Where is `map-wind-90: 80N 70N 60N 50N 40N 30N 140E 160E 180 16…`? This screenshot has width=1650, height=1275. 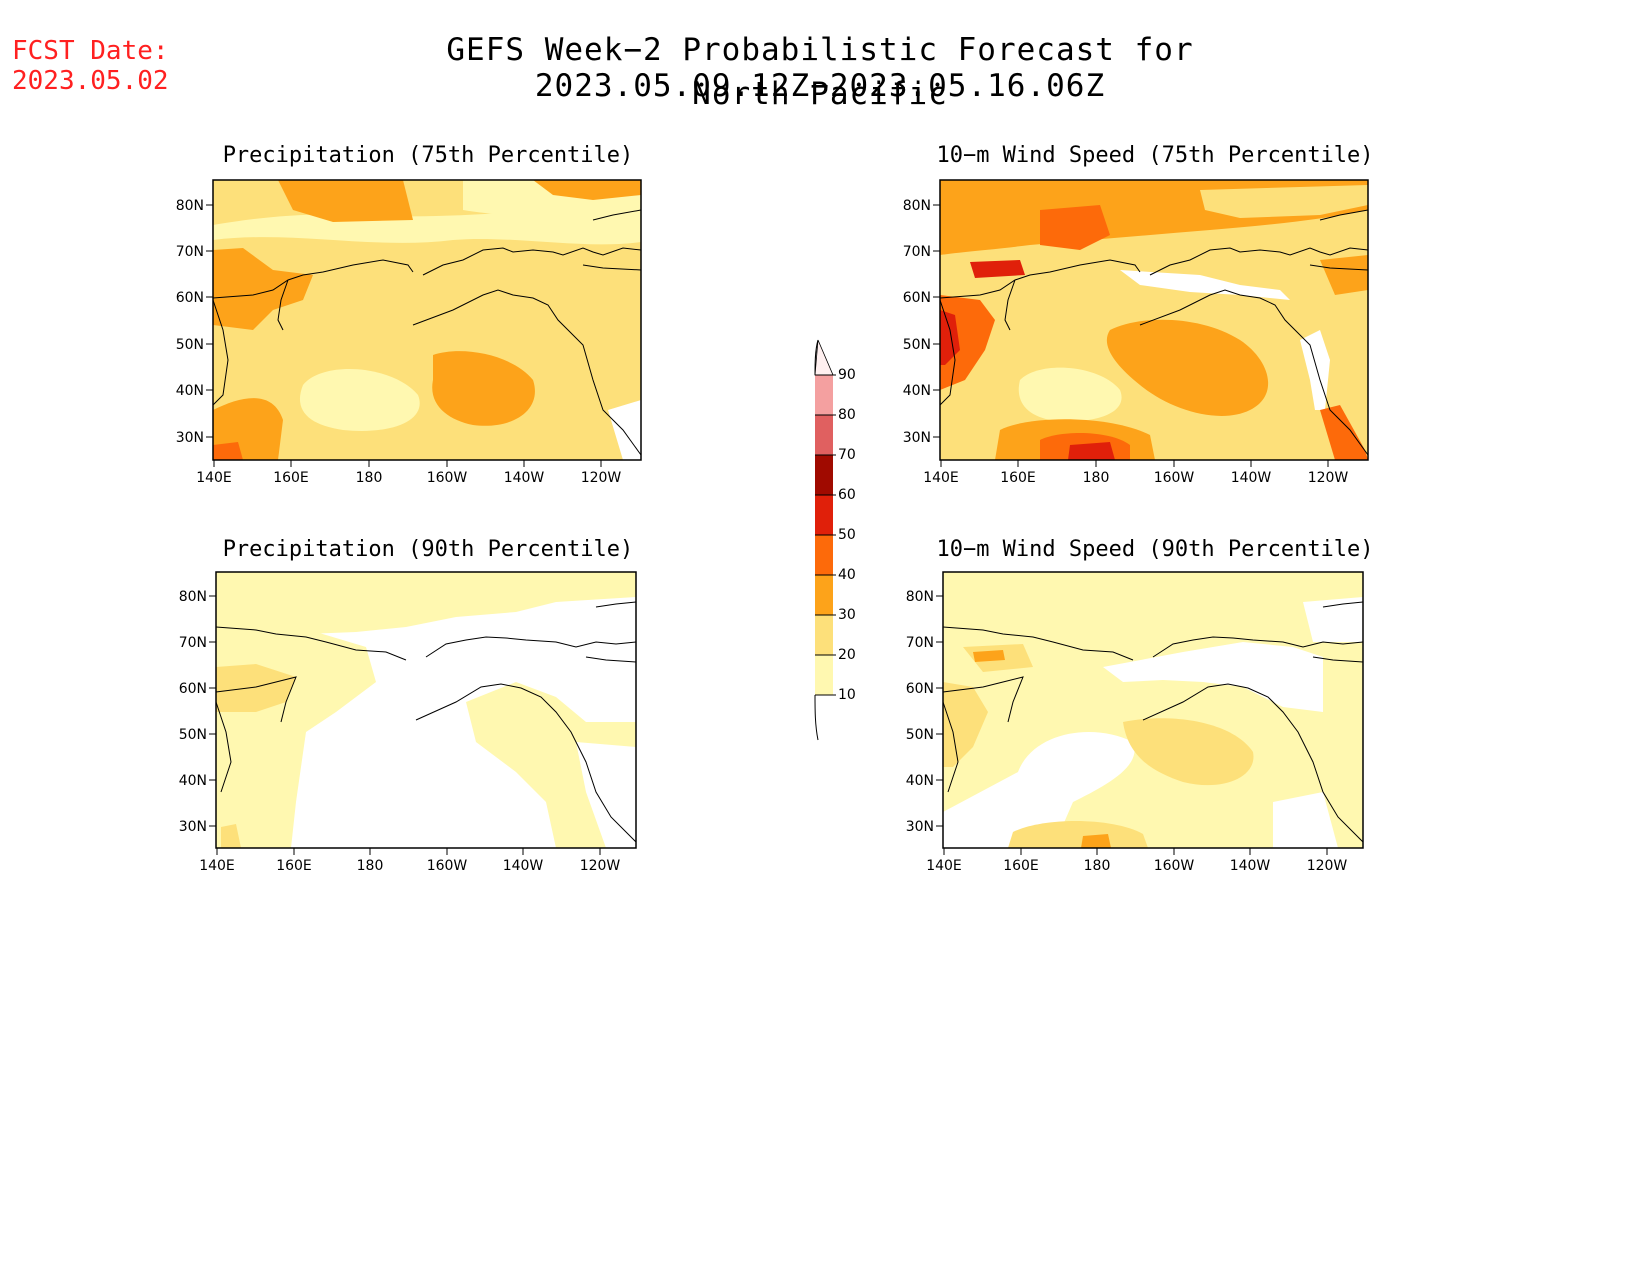 map-wind-90: 80N 70N 60N 50N 40N 30N 140E 160E 180 16… is located at coordinates (1135, 722).